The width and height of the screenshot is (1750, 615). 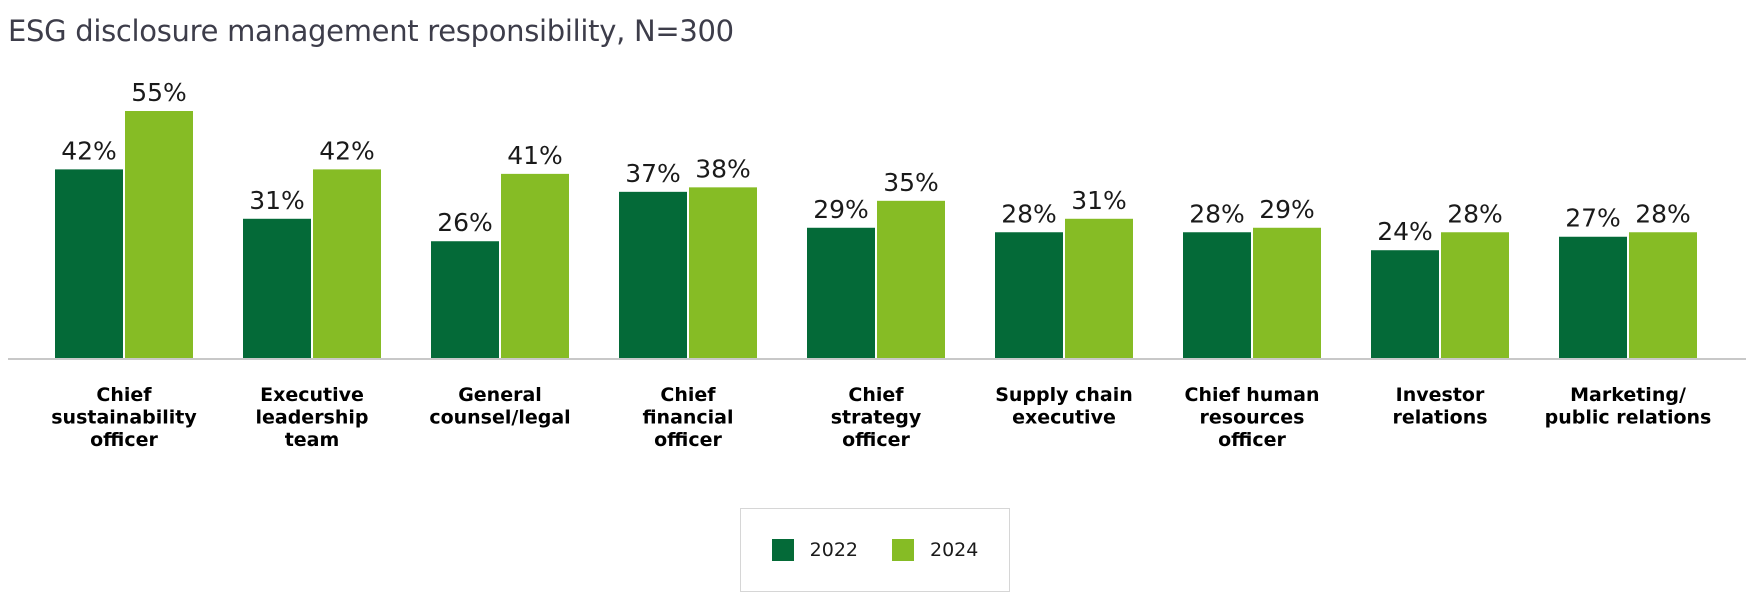 I want to click on value-label-general-counsel-legal-2022: 26%, so click(x=465, y=222).